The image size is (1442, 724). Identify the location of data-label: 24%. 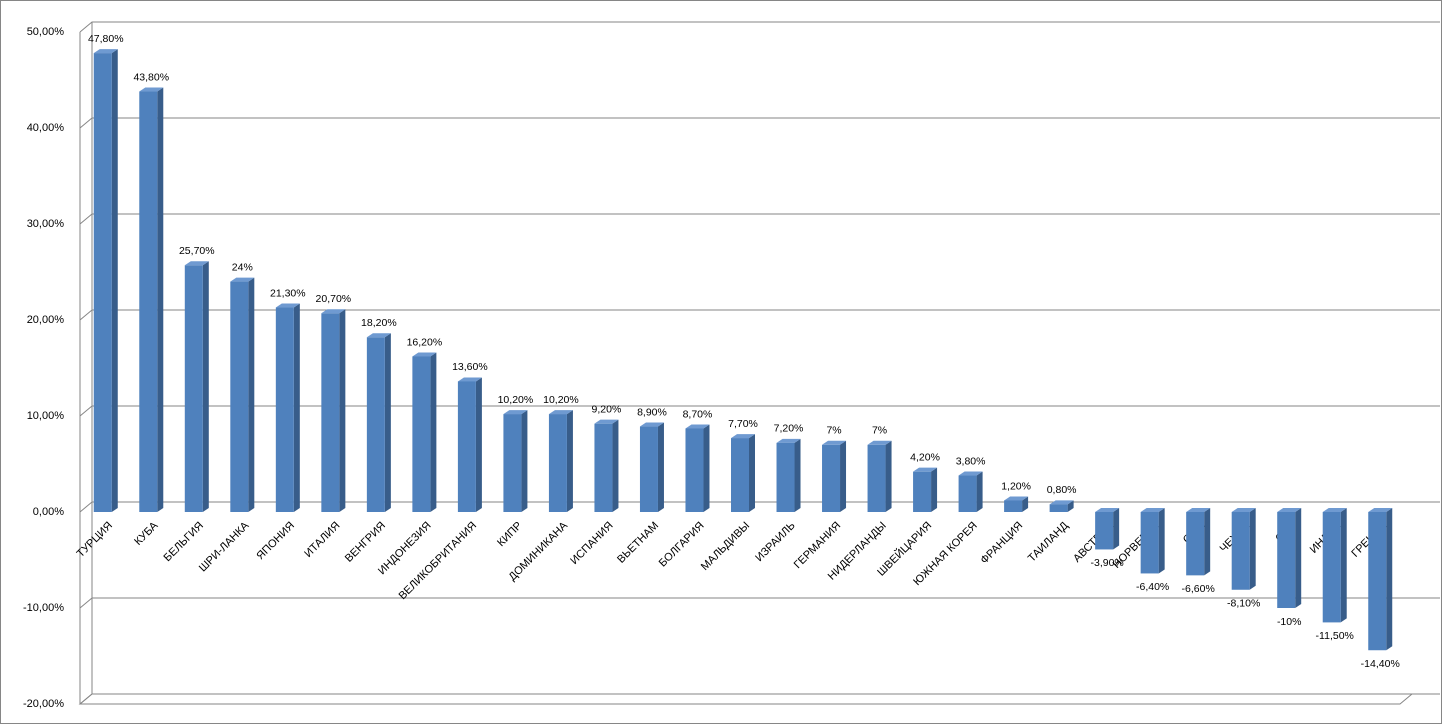
(242, 267).